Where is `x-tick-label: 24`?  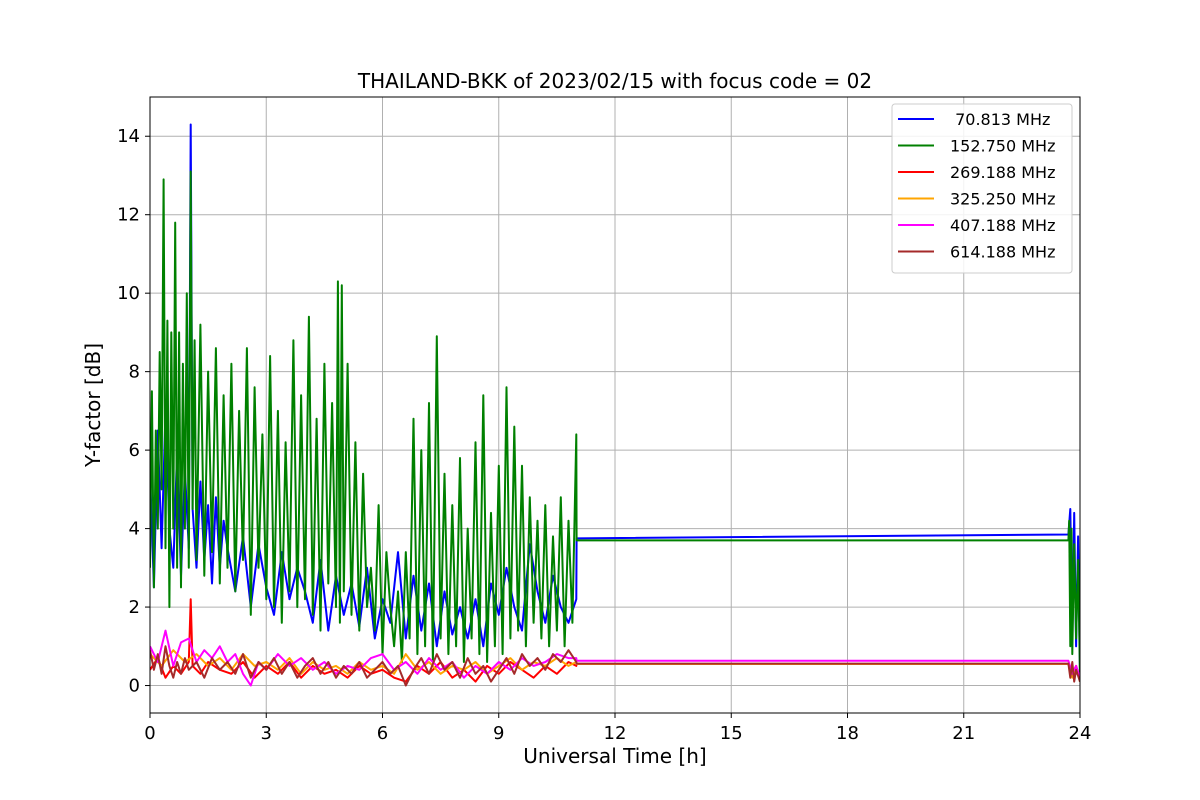
x-tick-label: 24 is located at coordinates (1080, 733).